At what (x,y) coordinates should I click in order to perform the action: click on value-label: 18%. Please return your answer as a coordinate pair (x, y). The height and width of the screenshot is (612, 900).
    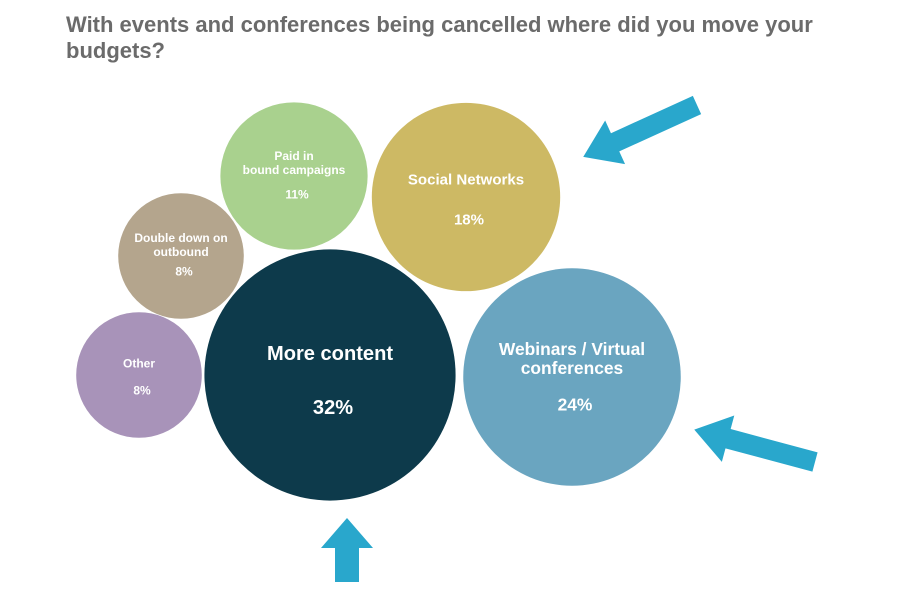
    Looking at the image, I should click on (469, 221).